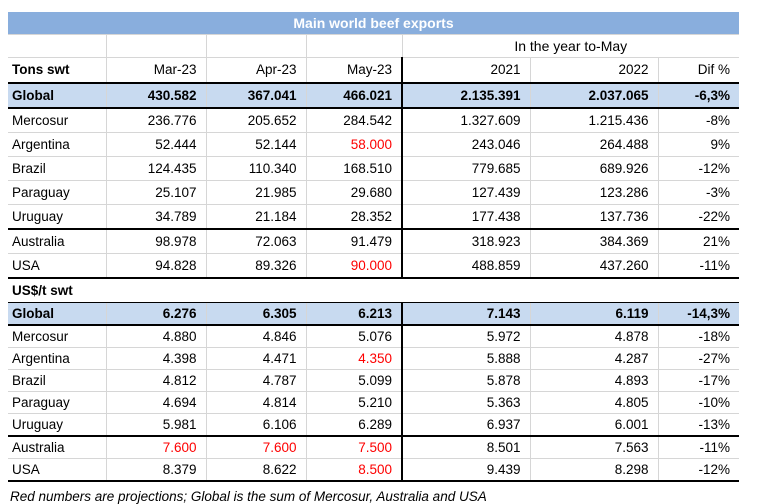 The height and width of the screenshot is (504, 766). I want to click on value-cell: 98.978, so click(155, 241).